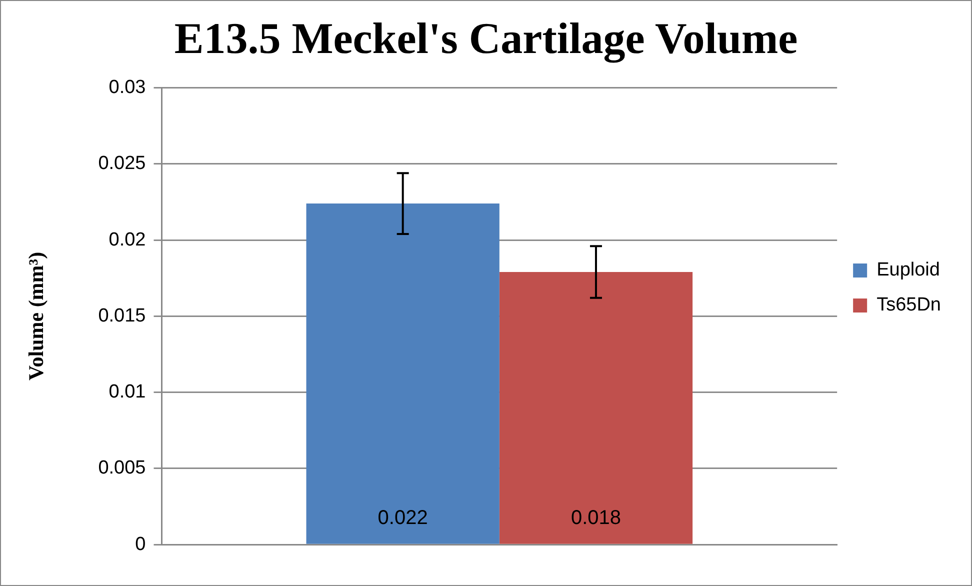 Image resolution: width=972 pixels, height=586 pixels. What do you see at coordinates (127, 87) in the screenshot?
I see `y-tick-label: 0.03` at bounding box center [127, 87].